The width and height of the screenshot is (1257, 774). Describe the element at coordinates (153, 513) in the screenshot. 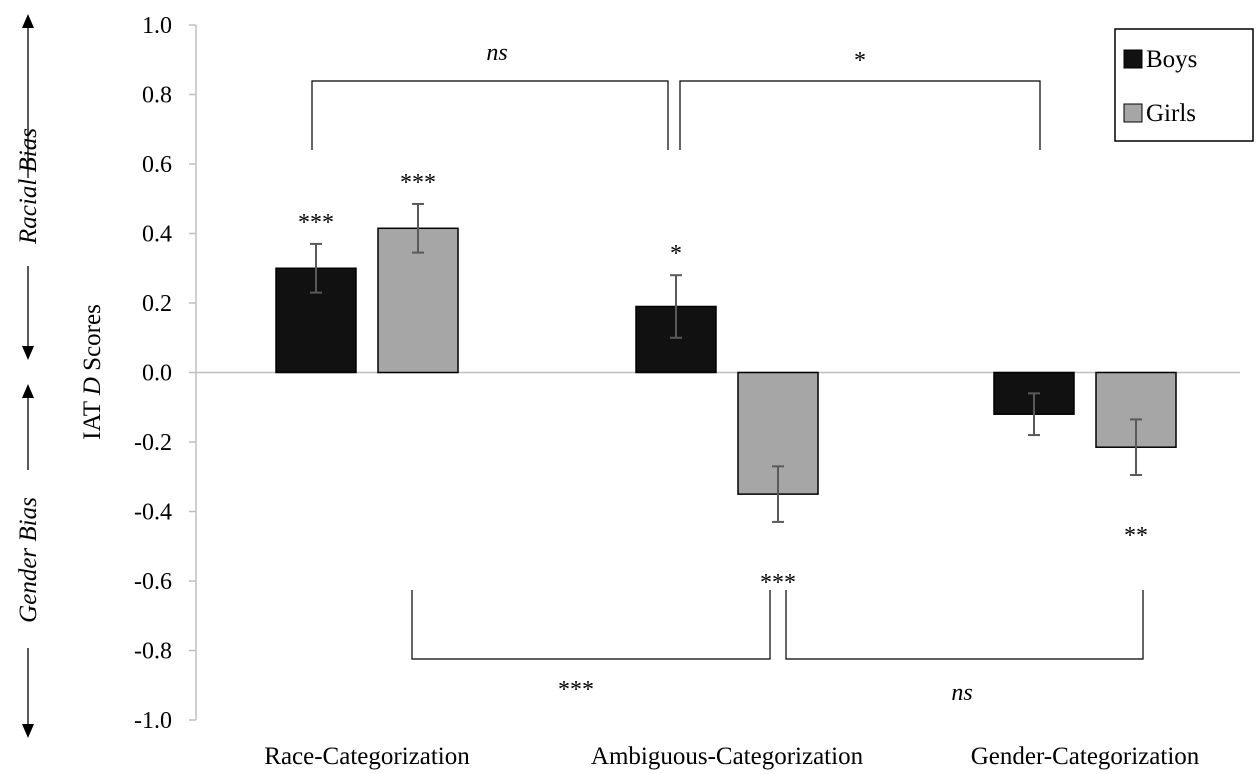

I see `y-tick-label: -0.4` at that location.